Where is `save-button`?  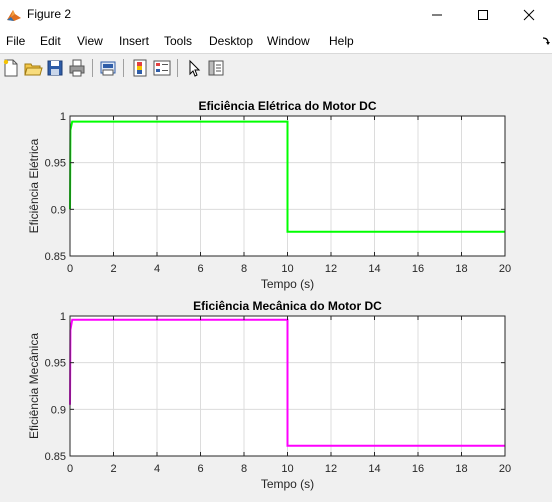 save-button is located at coordinates (55, 68).